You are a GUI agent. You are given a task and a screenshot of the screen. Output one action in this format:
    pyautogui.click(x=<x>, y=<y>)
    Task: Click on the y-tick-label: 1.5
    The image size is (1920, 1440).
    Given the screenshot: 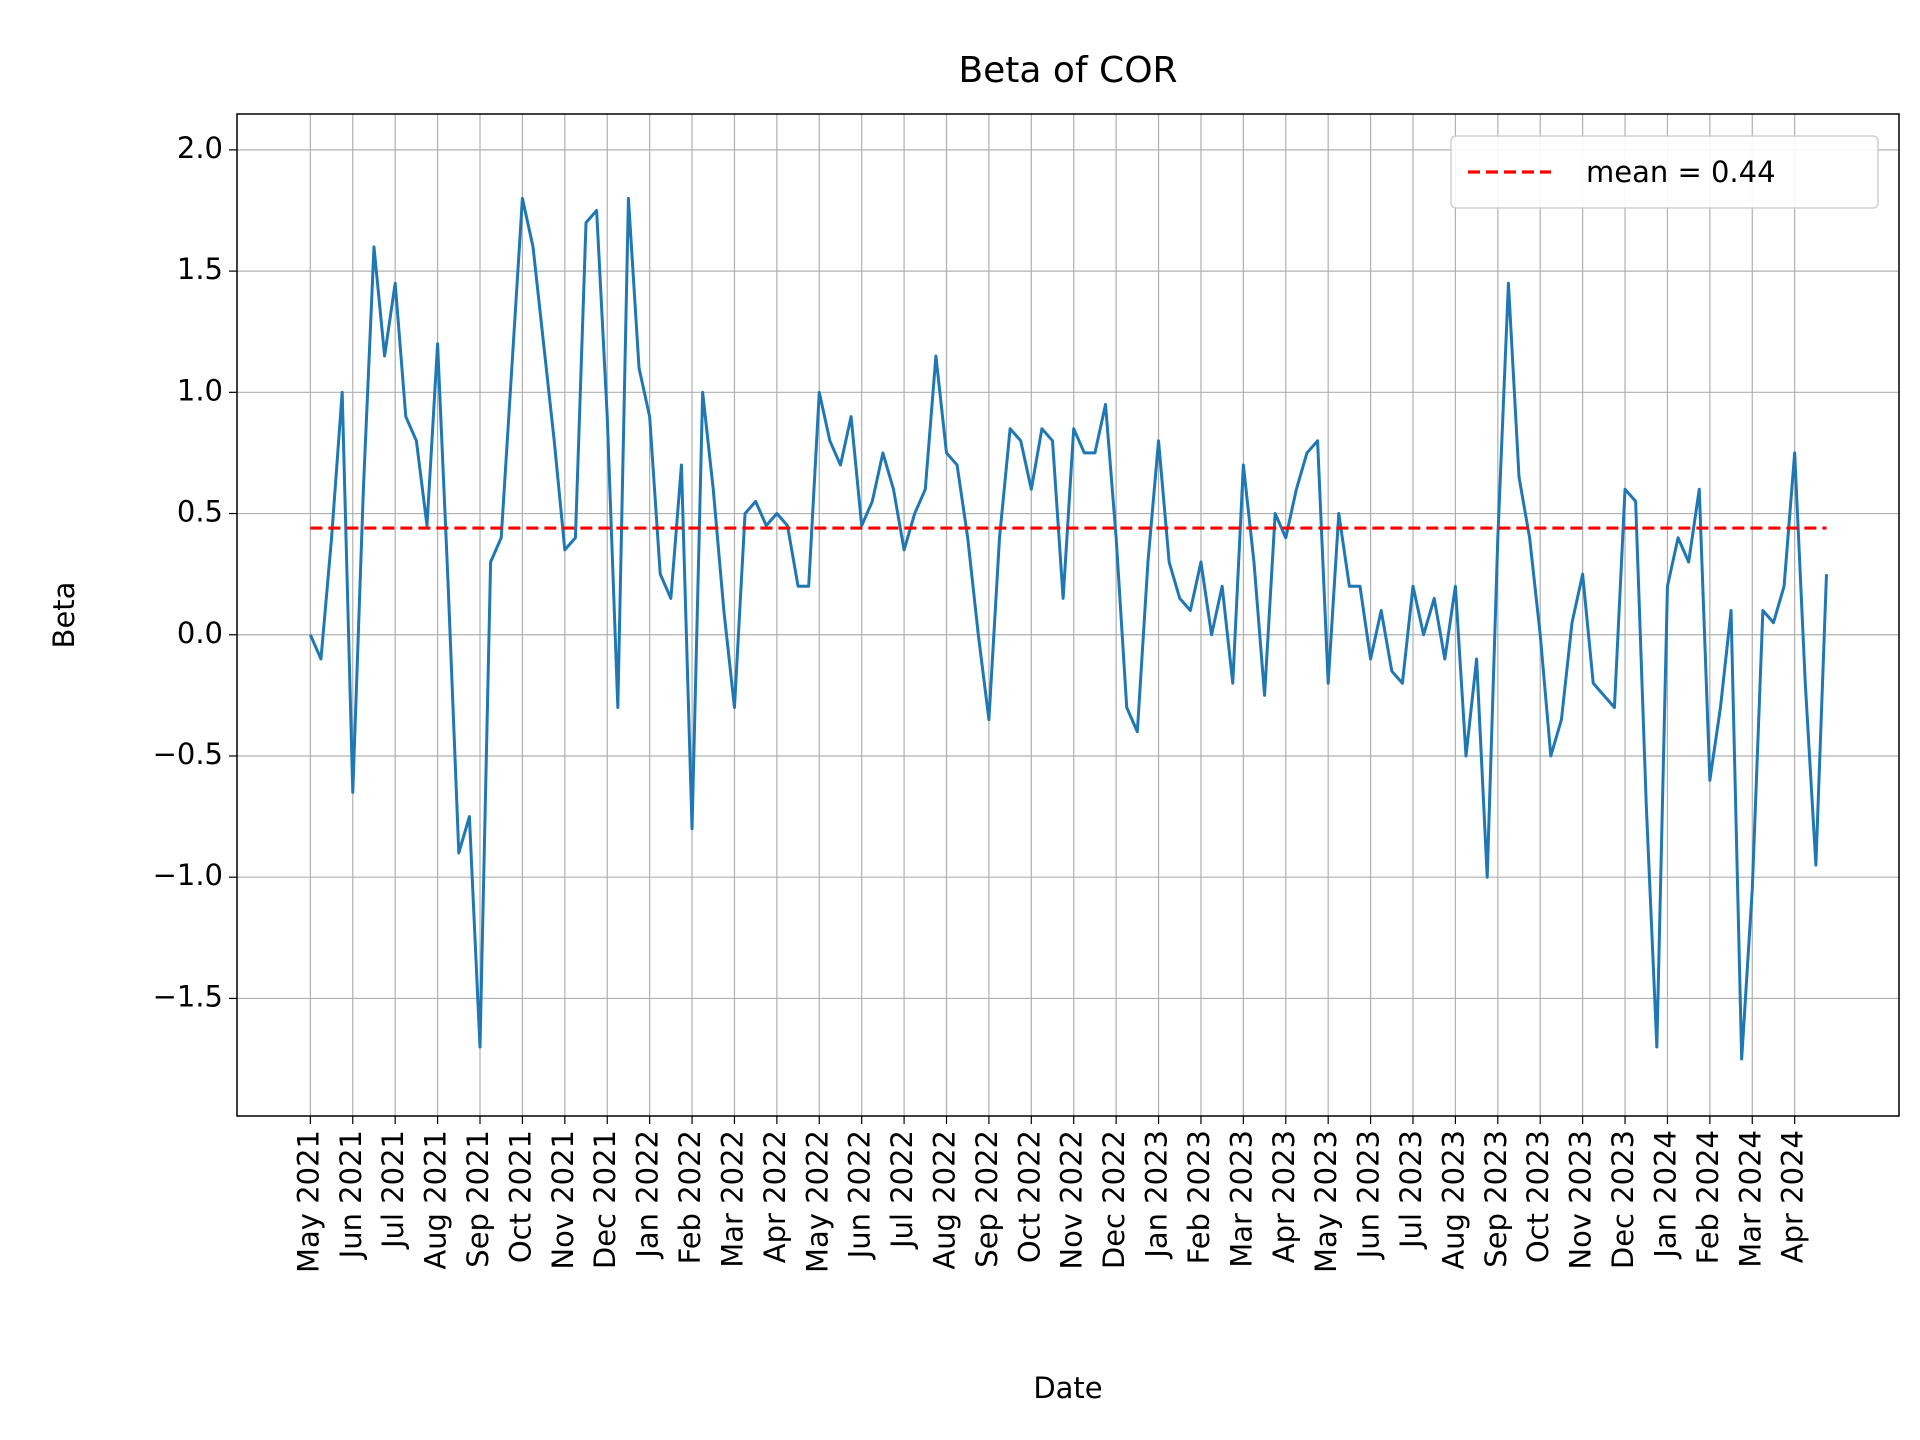 What is the action you would take?
    pyautogui.click(x=200, y=269)
    